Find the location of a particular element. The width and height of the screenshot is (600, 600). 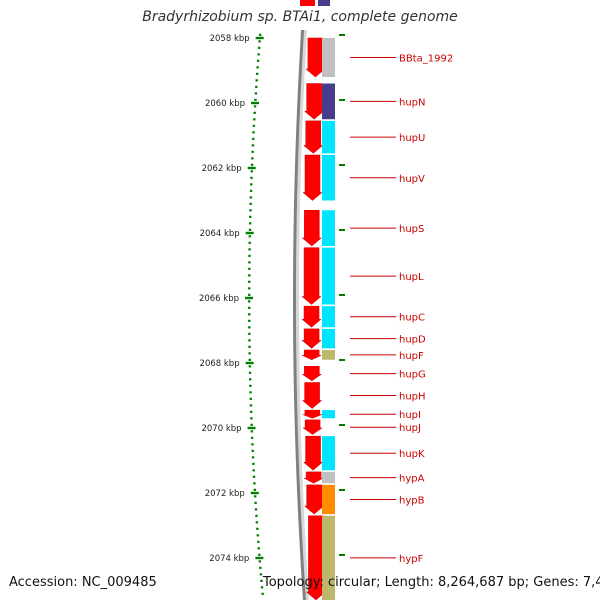

cds-arrow-partial is located at coordinates (307, 3).